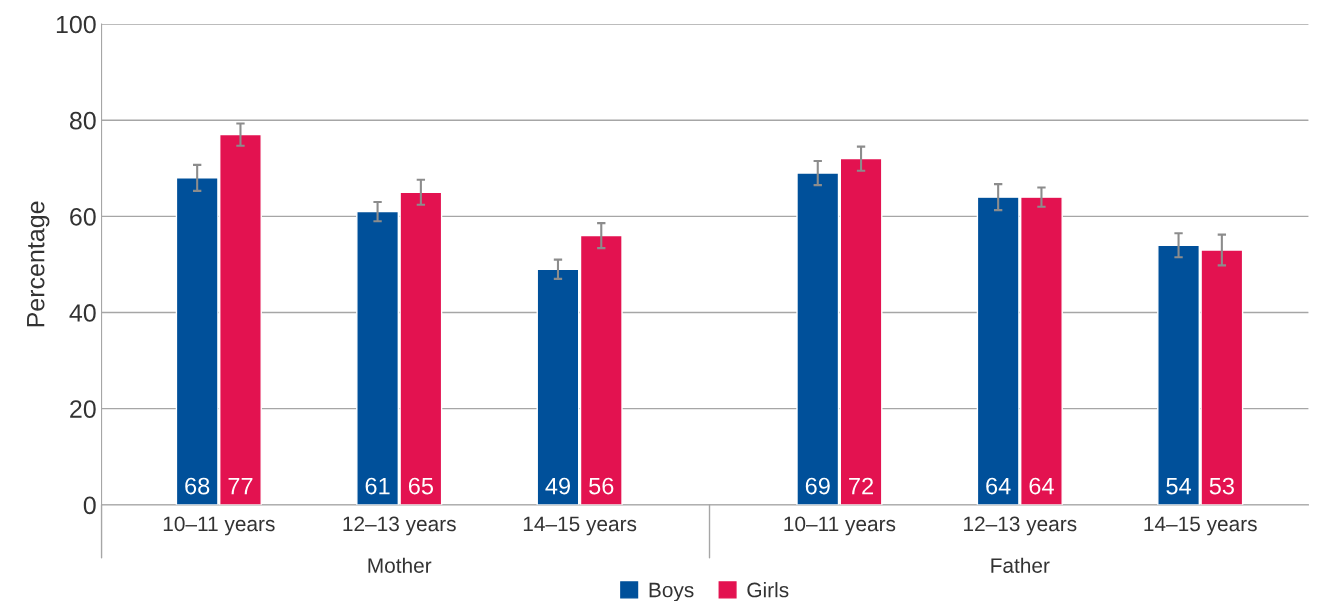  I want to click on data-label: 77, so click(240, 486).